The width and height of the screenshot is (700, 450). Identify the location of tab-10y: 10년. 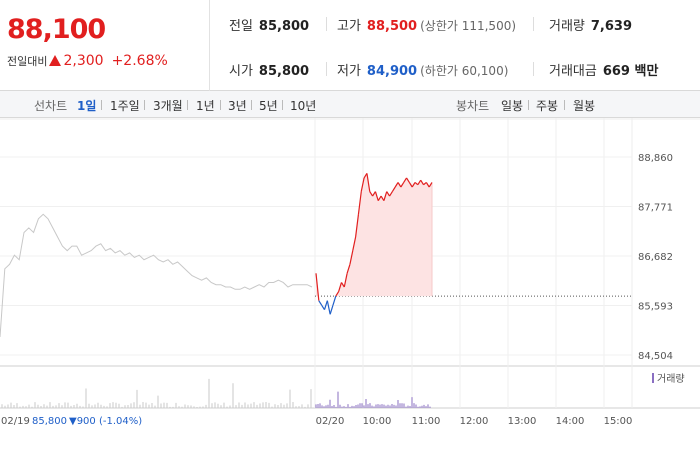
(303, 106).